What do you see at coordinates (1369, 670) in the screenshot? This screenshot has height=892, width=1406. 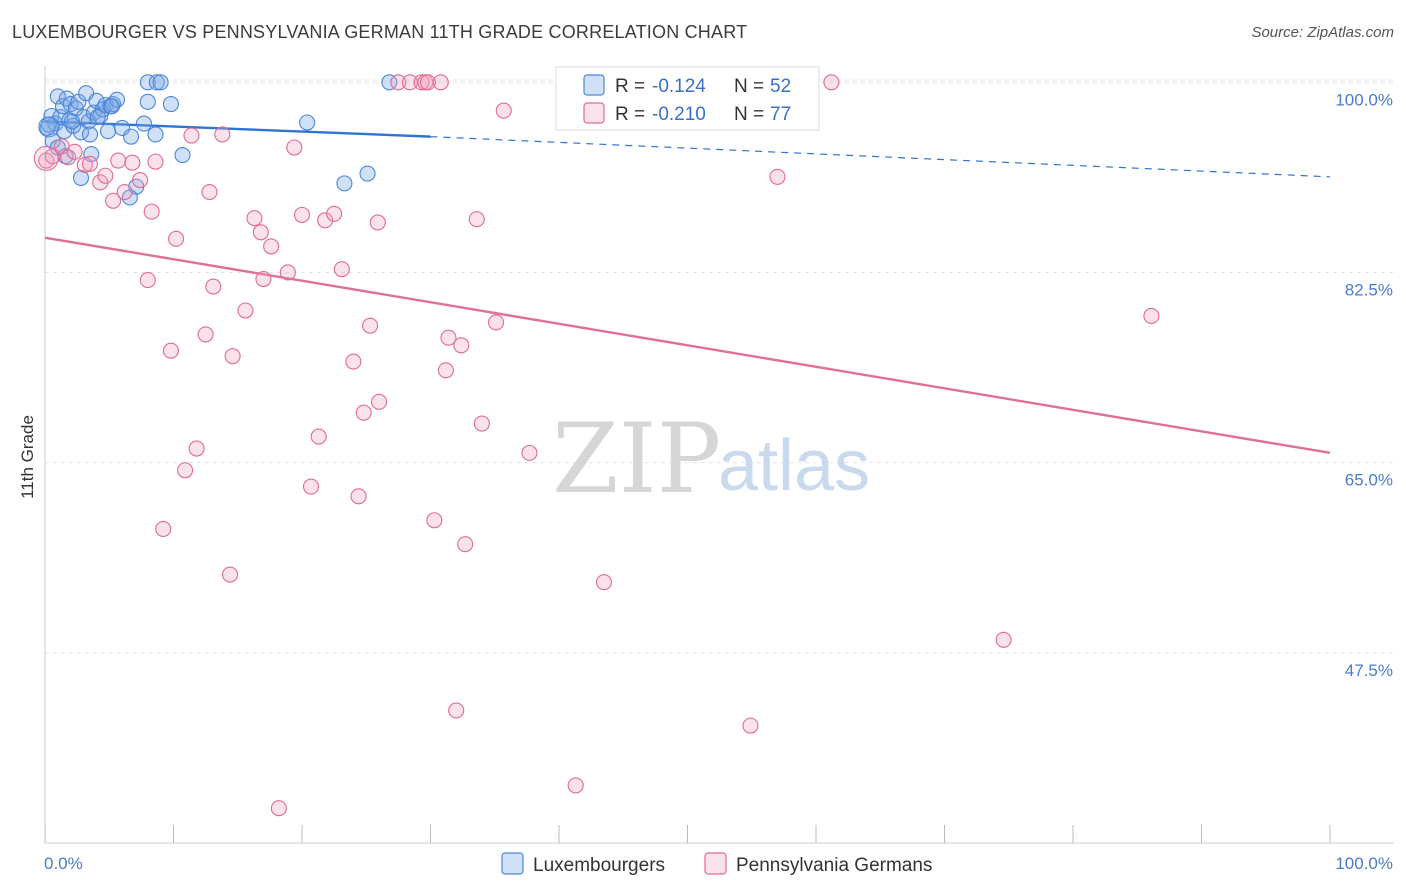 I see `y-tick-label: 47.5%` at bounding box center [1369, 670].